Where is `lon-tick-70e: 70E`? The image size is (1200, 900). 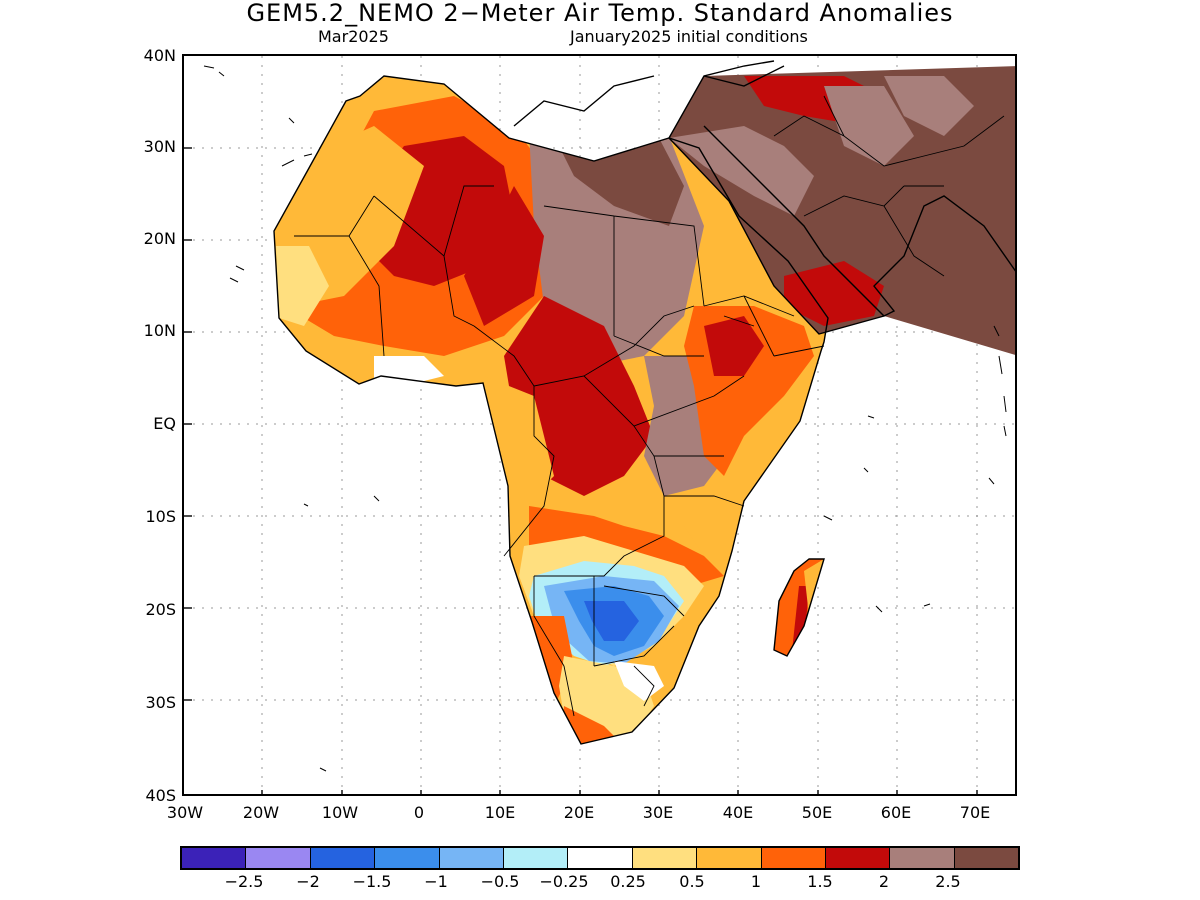 lon-tick-70e: 70E is located at coordinates (975, 812).